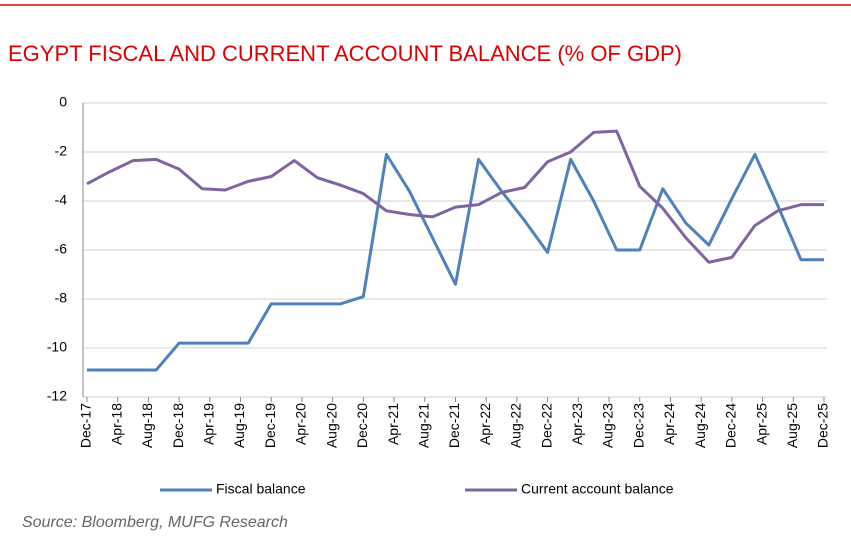  Describe the element at coordinates (86, 425) in the screenshot. I see `x-tick-label: Dec-17` at that location.